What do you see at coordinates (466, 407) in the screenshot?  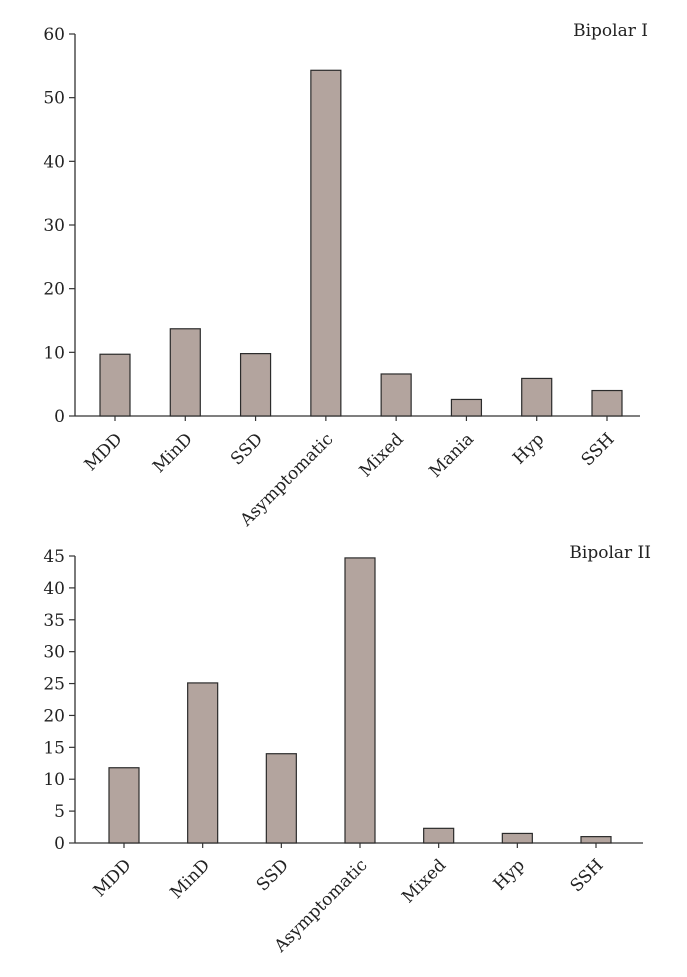 I see `bar-mania` at bounding box center [466, 407].